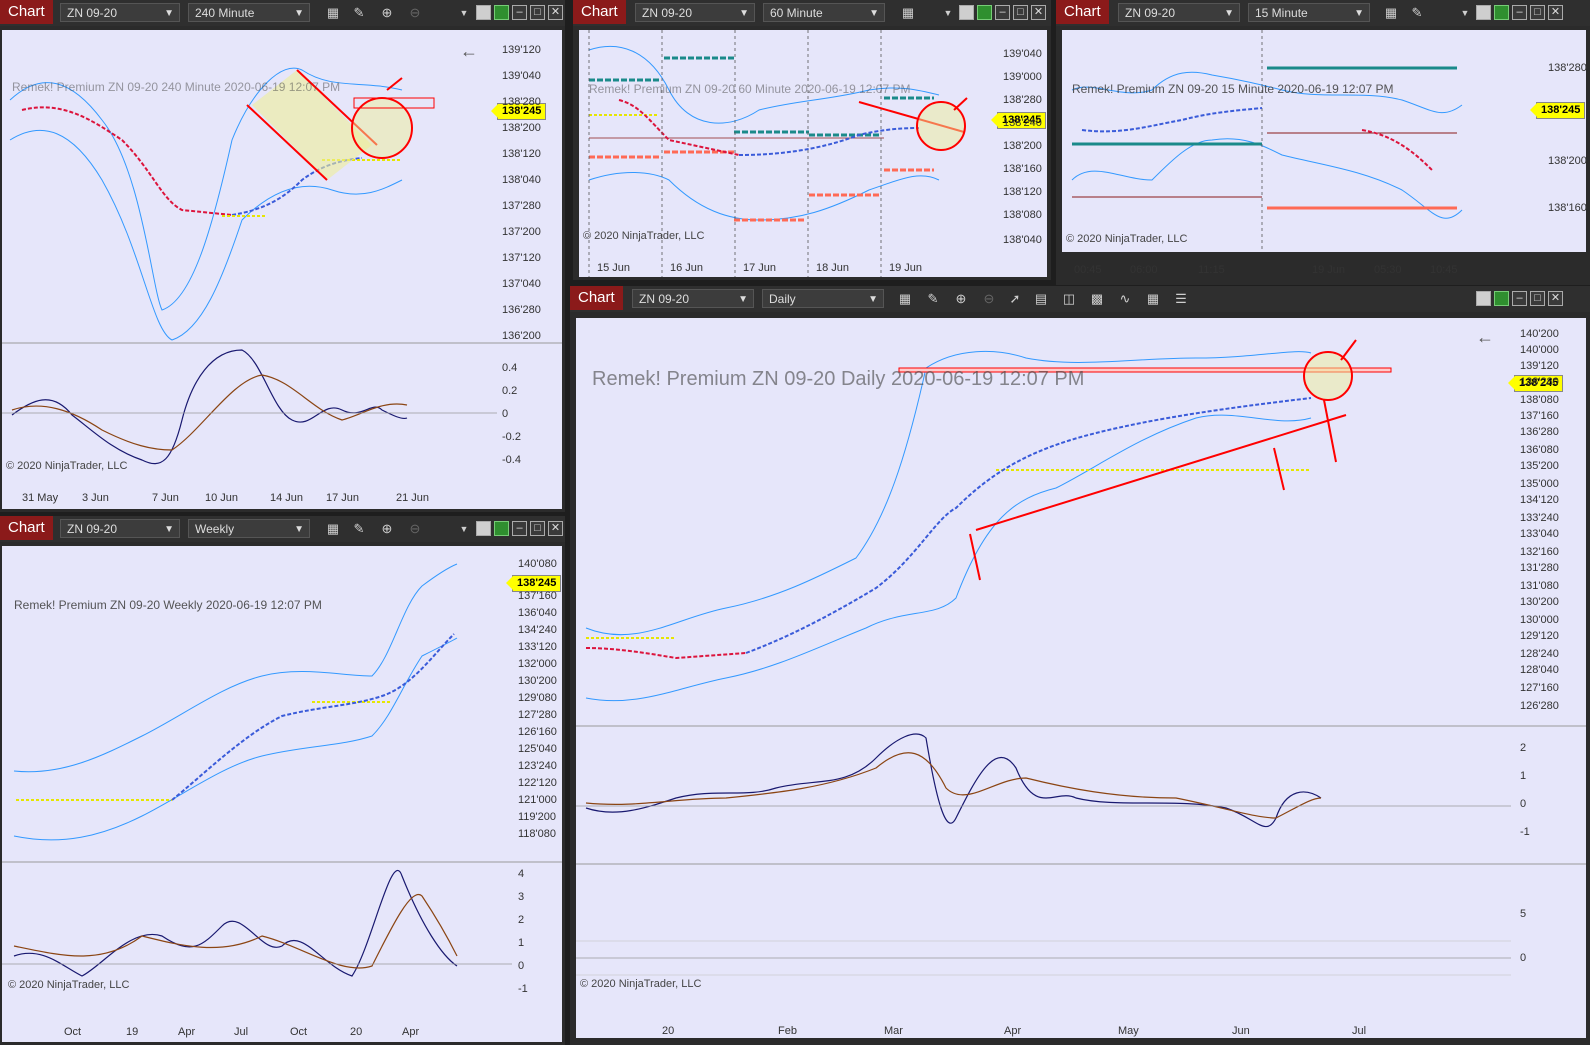 The image size is (1590, 1045). What do you see at coordinates (287, 498) in the screenshot?
I see `time-tick: 14 Jun` at bounding box center [287, 498].